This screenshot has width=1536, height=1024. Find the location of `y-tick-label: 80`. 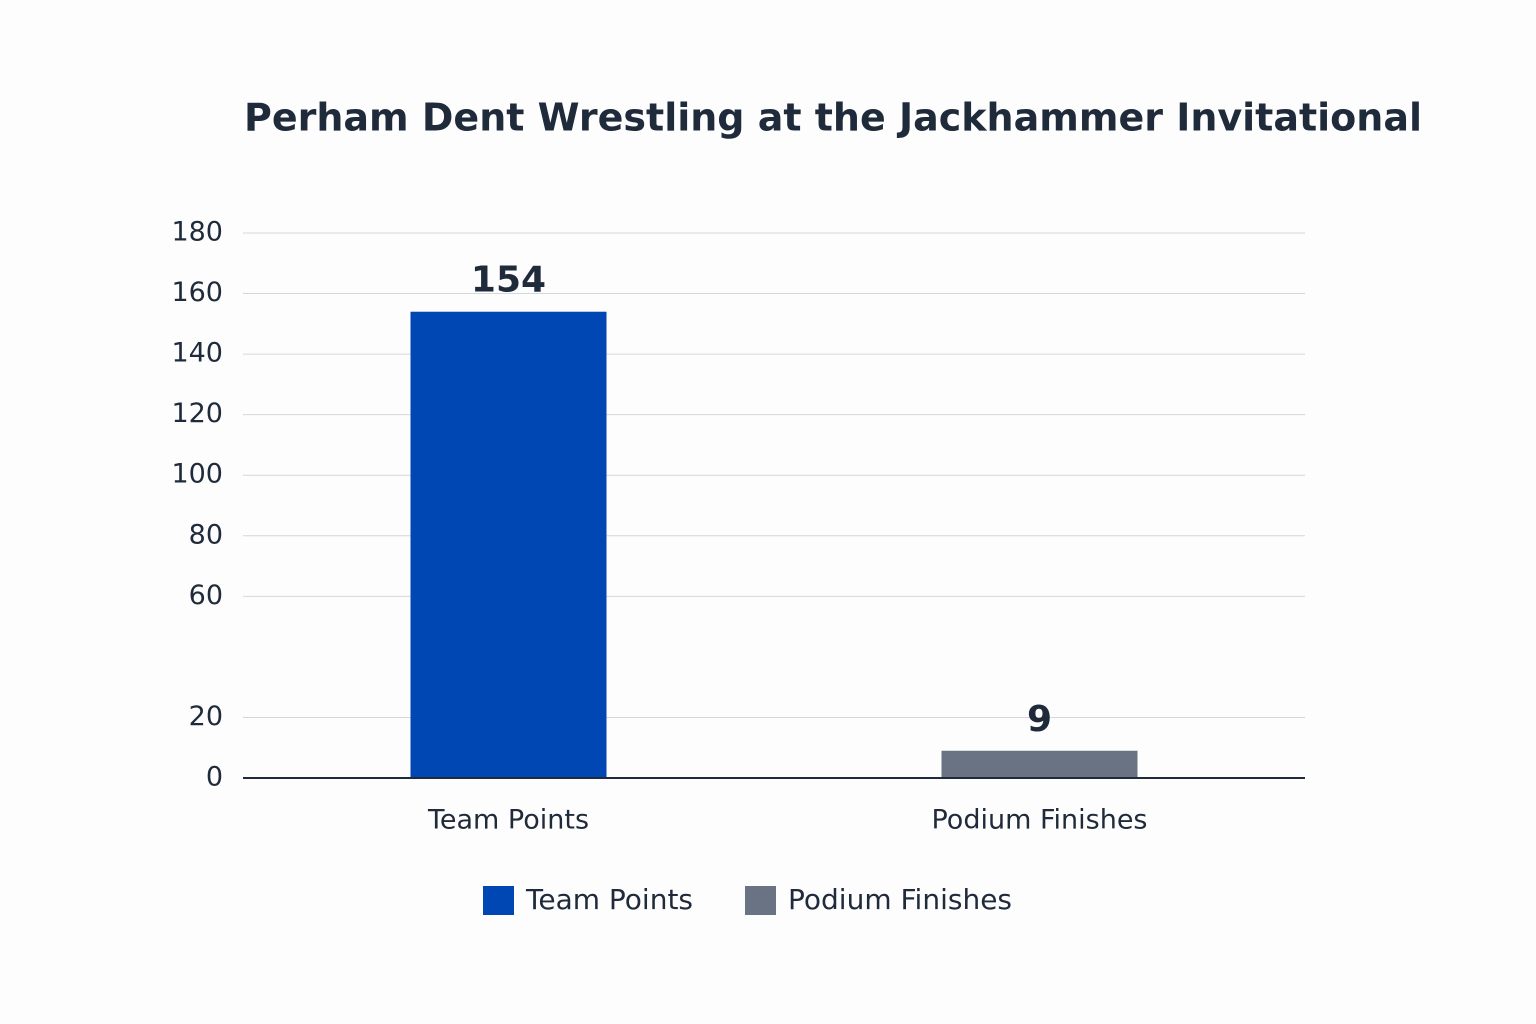

y-tick-label: 80 is located at coordinates (206, 534).